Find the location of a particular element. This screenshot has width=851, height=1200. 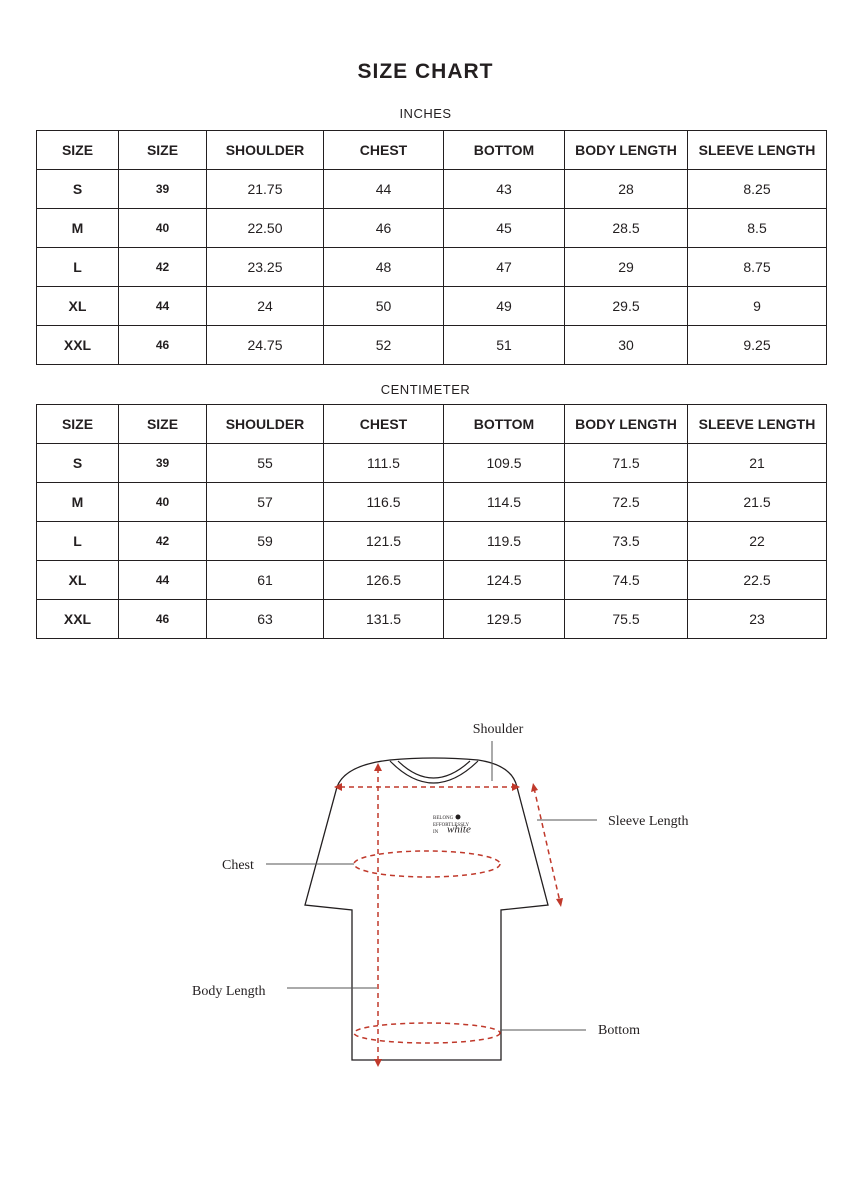

table-cell: 59 is located at coordinates (265, 541).